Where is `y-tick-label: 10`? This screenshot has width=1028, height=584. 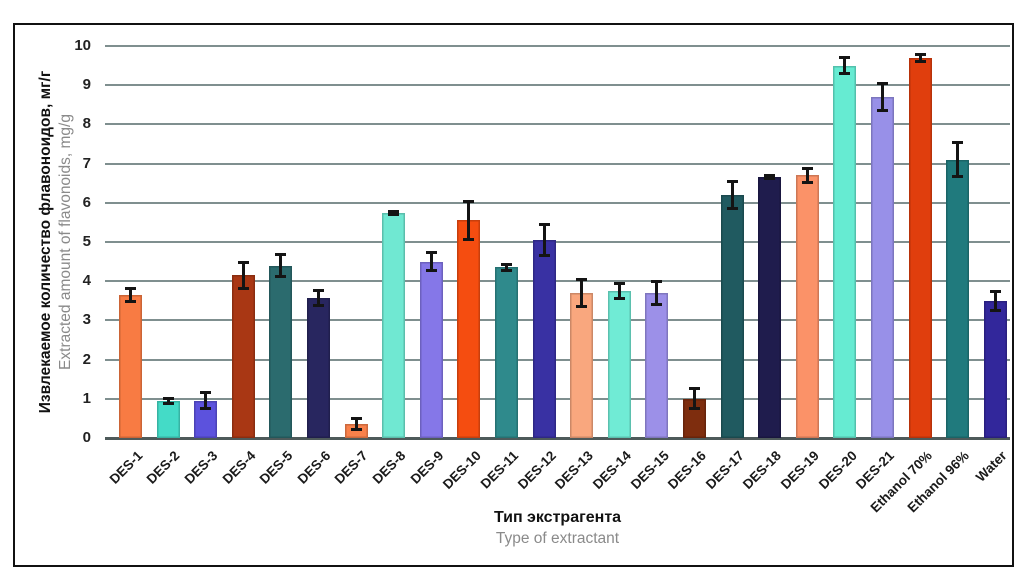 y-tick-label: 10 is located at coordinates (82, 45).